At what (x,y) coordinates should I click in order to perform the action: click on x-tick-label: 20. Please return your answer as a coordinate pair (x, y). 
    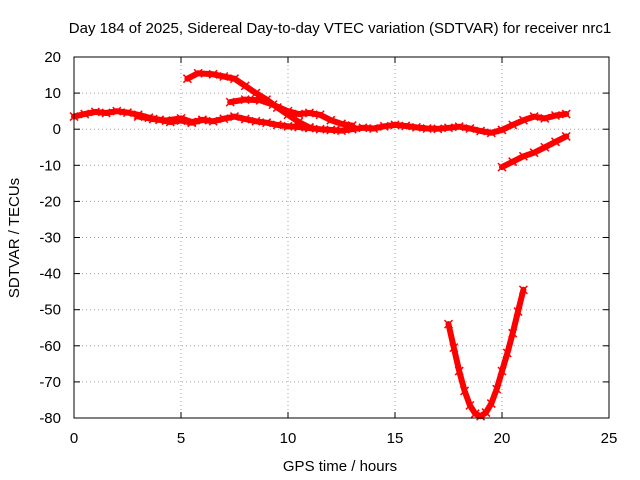
    Looking at the image, I should click on (502, 438).